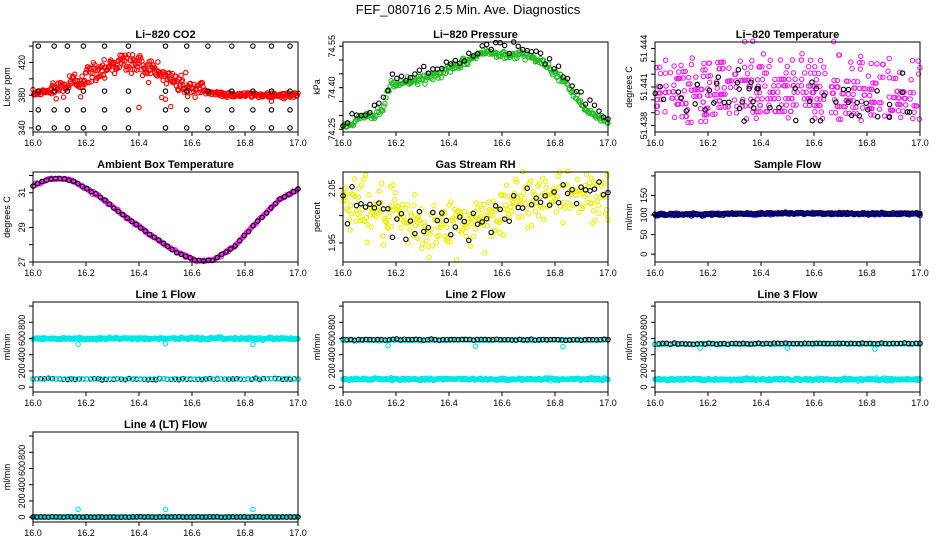 Image resolution: width=936 pixels, height=540 pixels. What do you see at coordinates (25, 90) in the screenshot?
I see `y-axis: 340 380 420` at bounding box center [25, 90].